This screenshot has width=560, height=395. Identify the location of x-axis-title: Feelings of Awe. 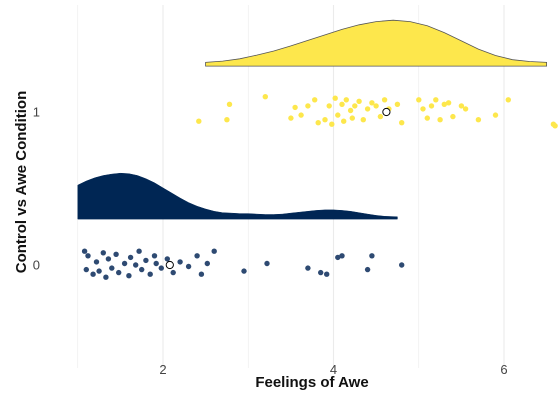
(311, 382).